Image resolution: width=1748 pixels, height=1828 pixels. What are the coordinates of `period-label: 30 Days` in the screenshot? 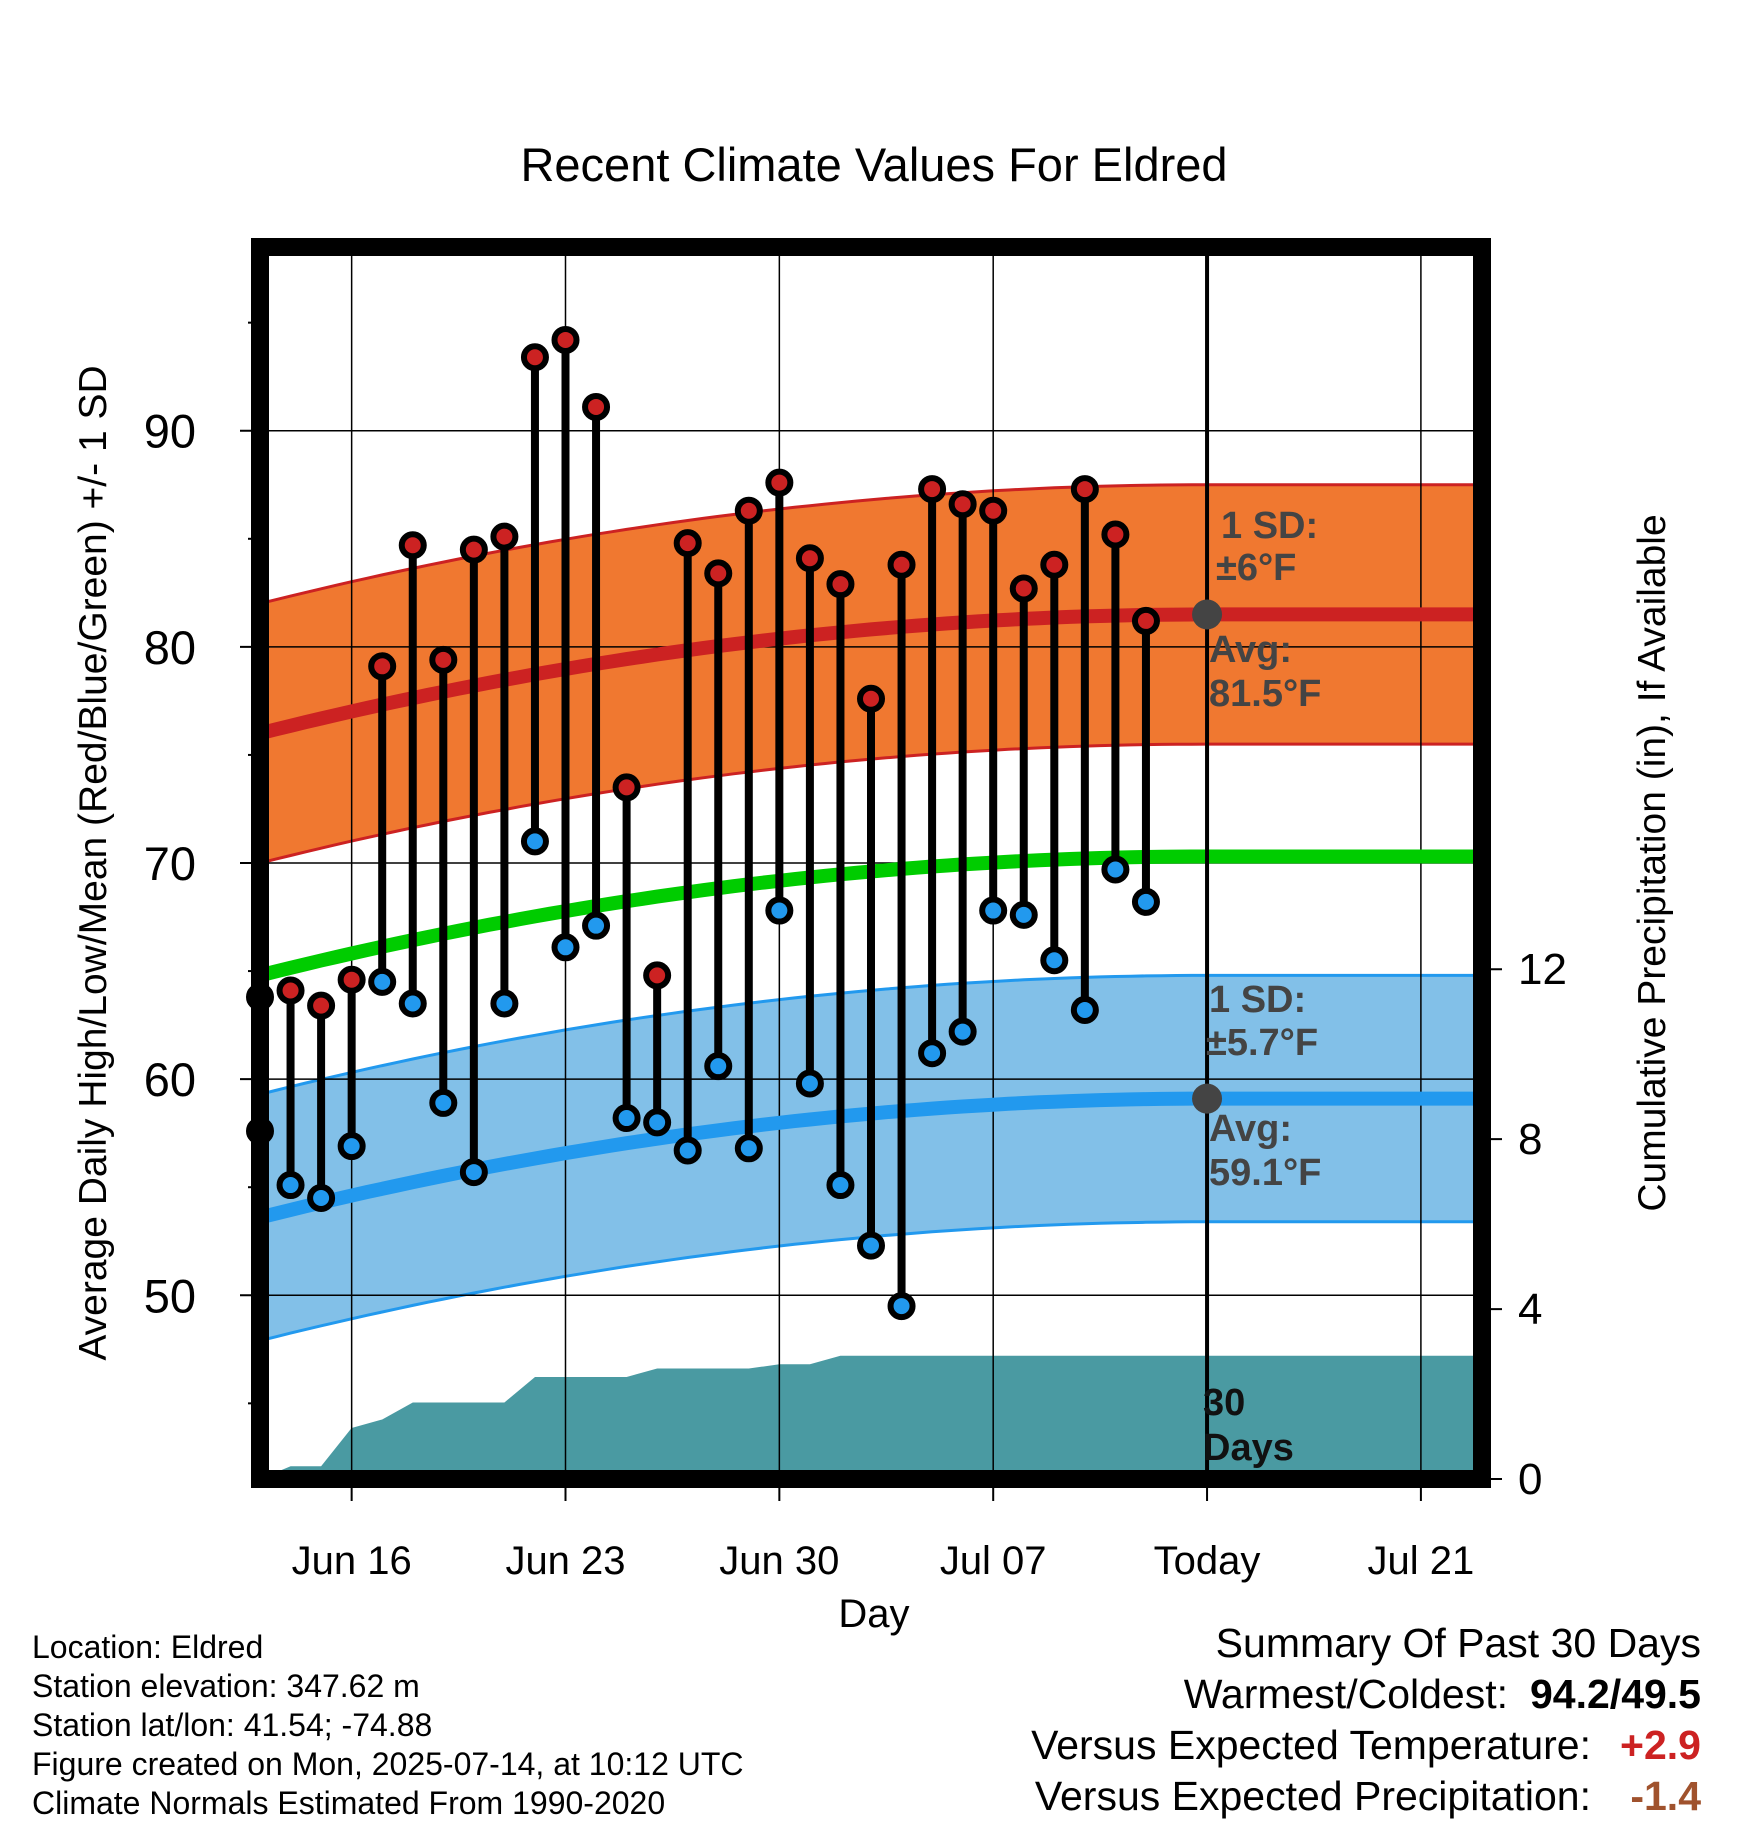 It's located at (1248, 1425).